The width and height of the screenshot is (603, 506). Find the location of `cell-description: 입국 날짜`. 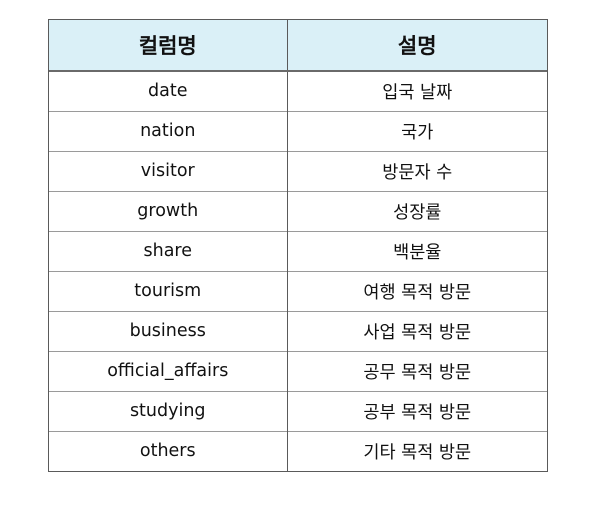

cell-description: 입국 날짜 is located at coordinates (417, 92).